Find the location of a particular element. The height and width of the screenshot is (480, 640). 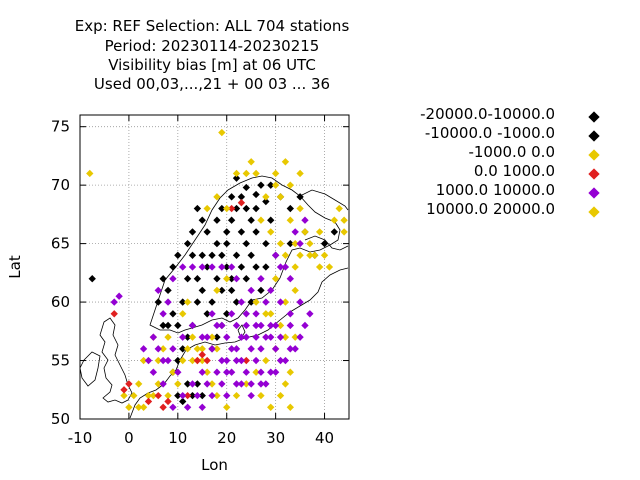

legend-label-2: -1000.0 0.0 is located at coordinates (511, 152).